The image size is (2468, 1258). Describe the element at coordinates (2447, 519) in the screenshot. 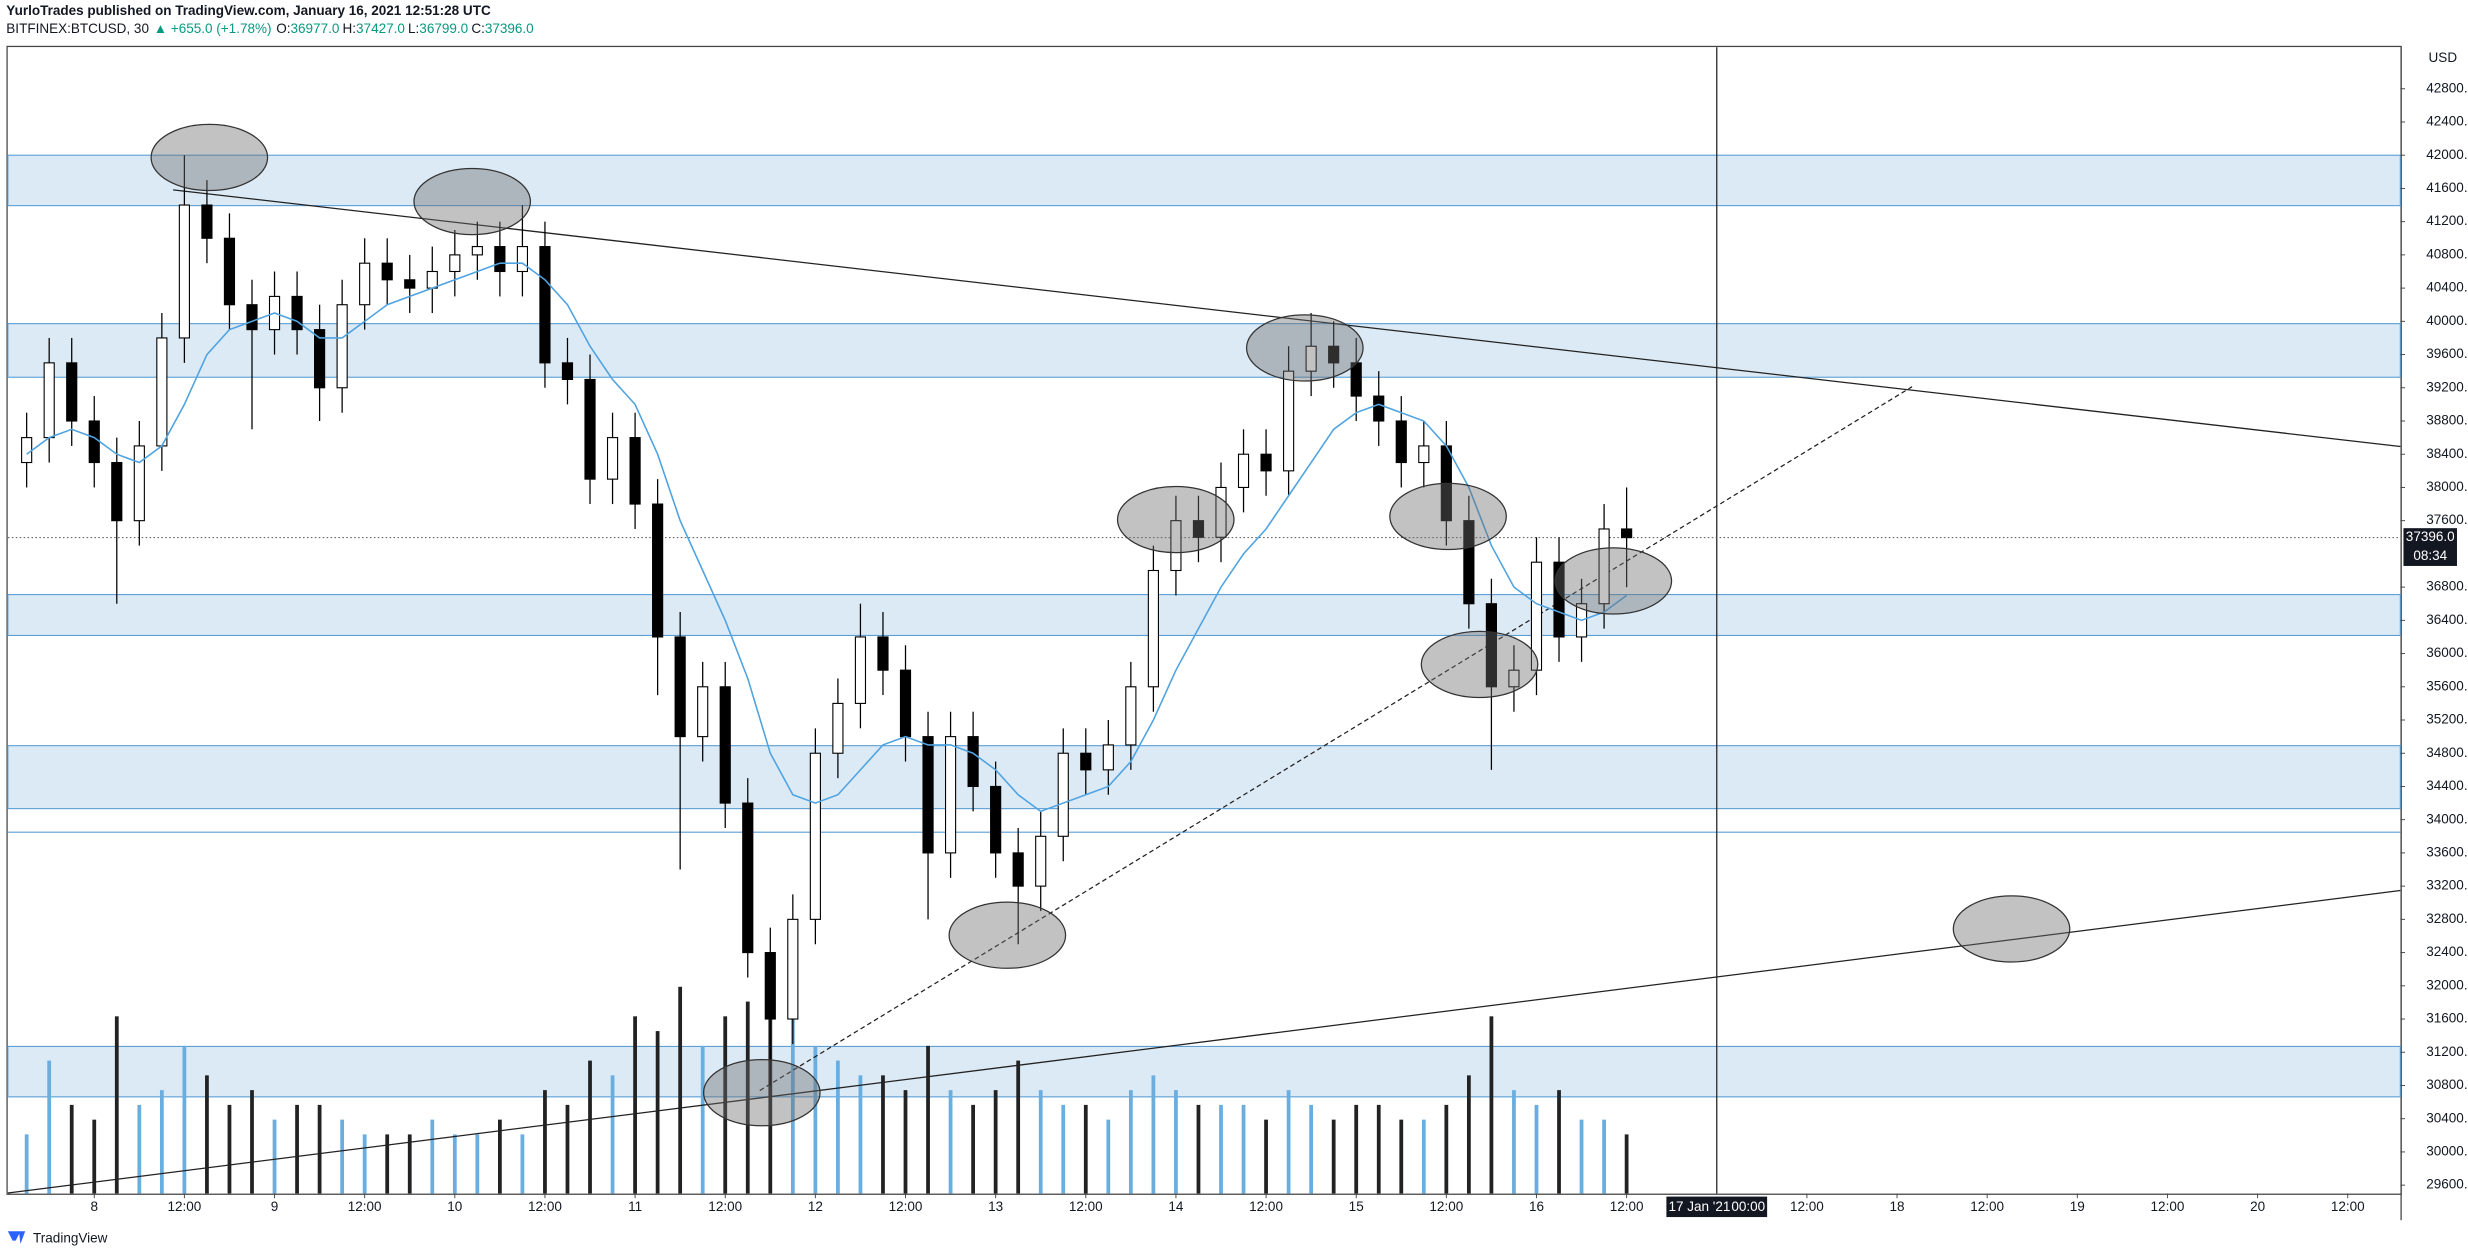

I see `y-tick-label: 37600.0` at that location.